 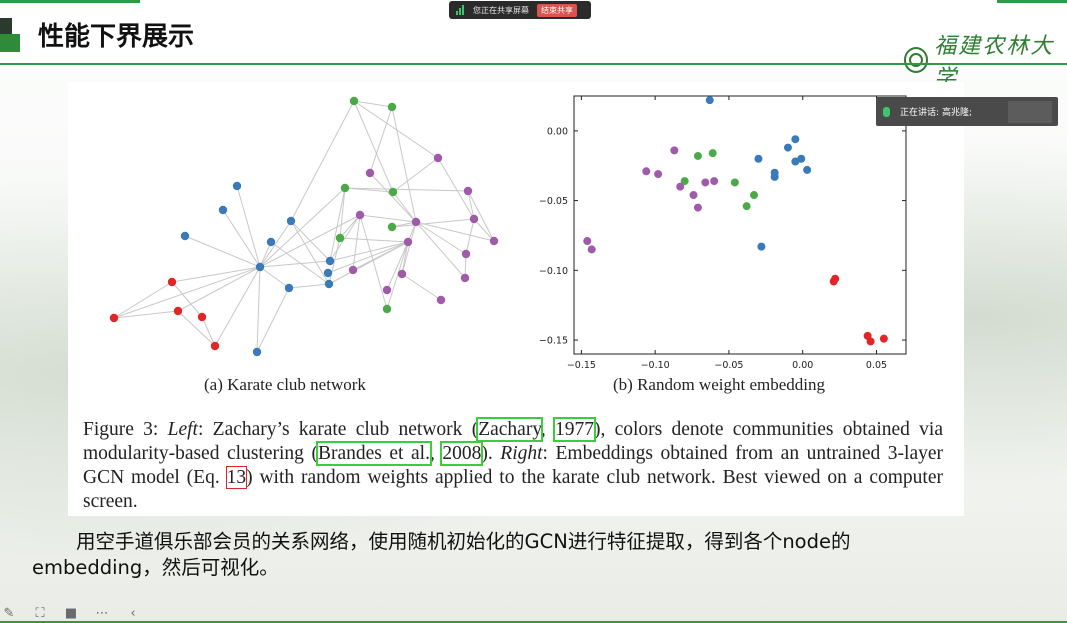 I want to click on screenshot-icon: ⛶, so click(x=40, y=613).